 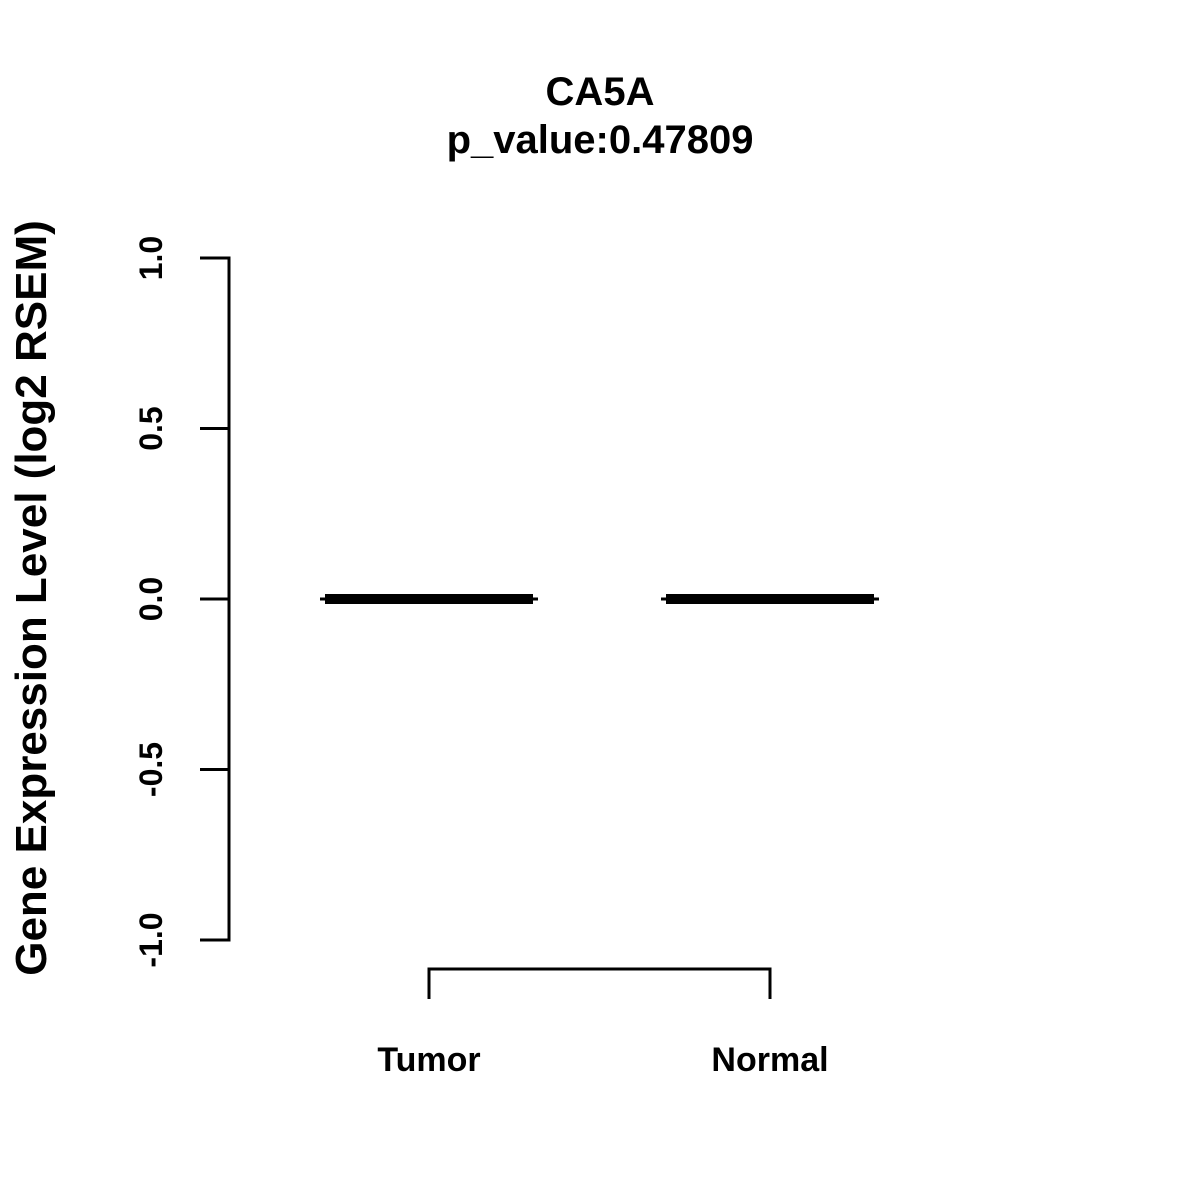 I want to click on y-tick-label: 1.0, so click(x=151, y=258).